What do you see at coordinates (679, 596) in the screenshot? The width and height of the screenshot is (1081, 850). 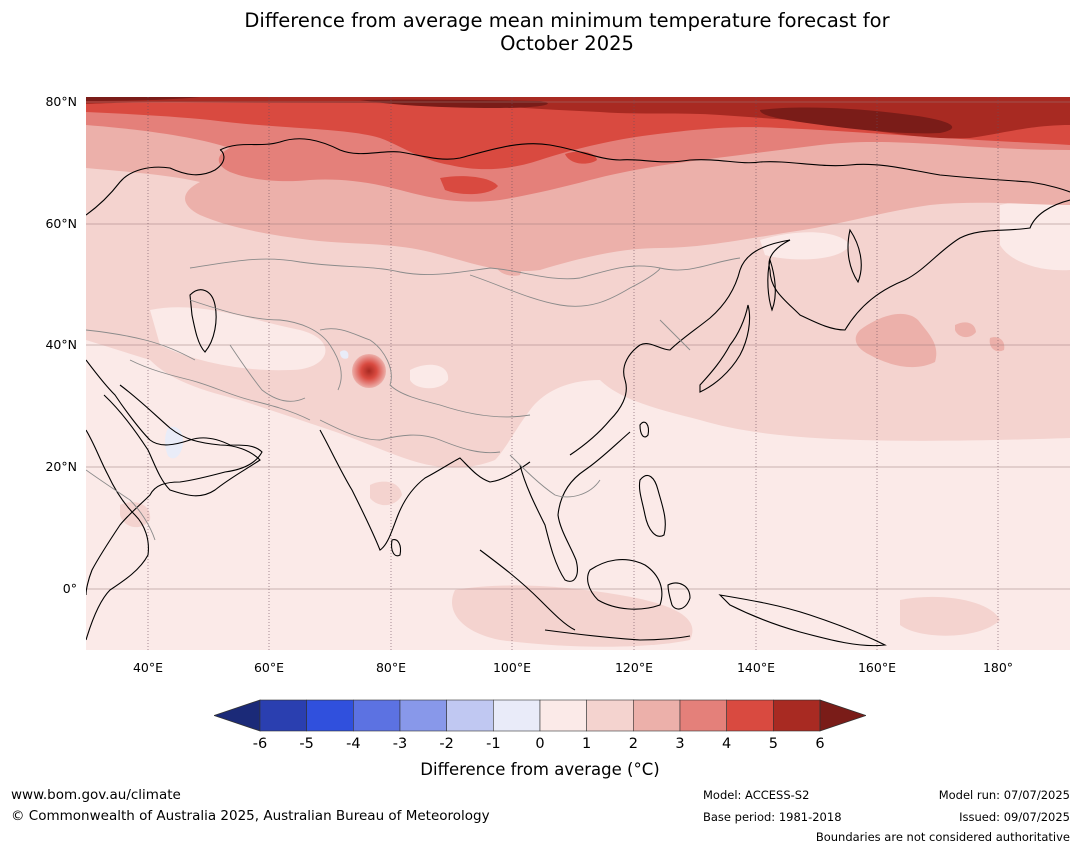 I see `coastline-sulawesi` at bounding box center [679, 596].